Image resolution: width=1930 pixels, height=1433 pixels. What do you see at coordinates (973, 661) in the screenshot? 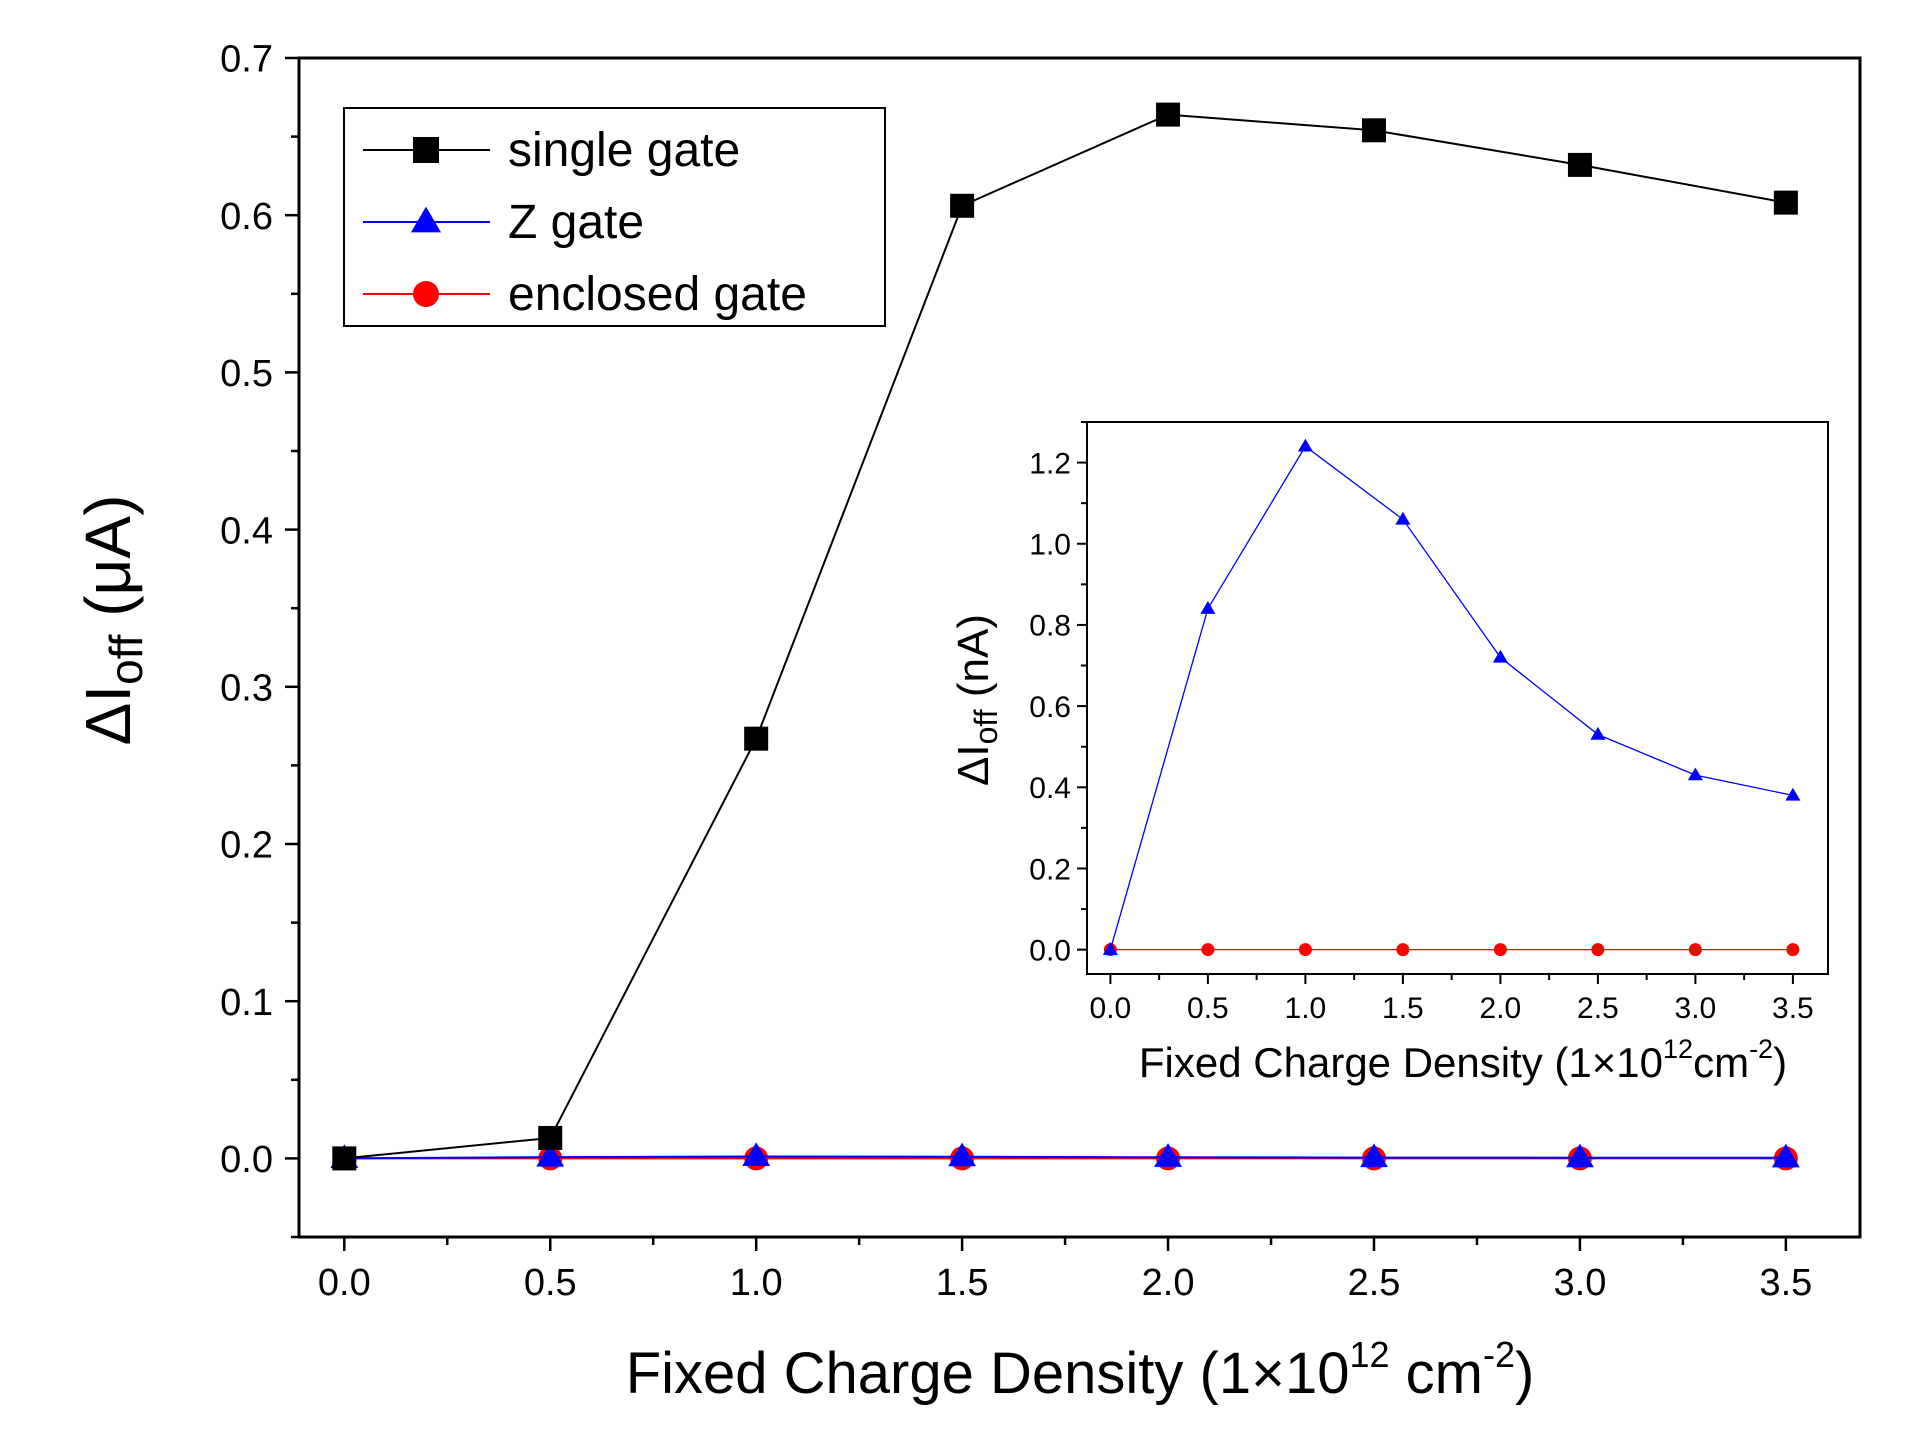
I see `inset-y-axis-label-unit: (nA)` at bounding box center [973, 661].